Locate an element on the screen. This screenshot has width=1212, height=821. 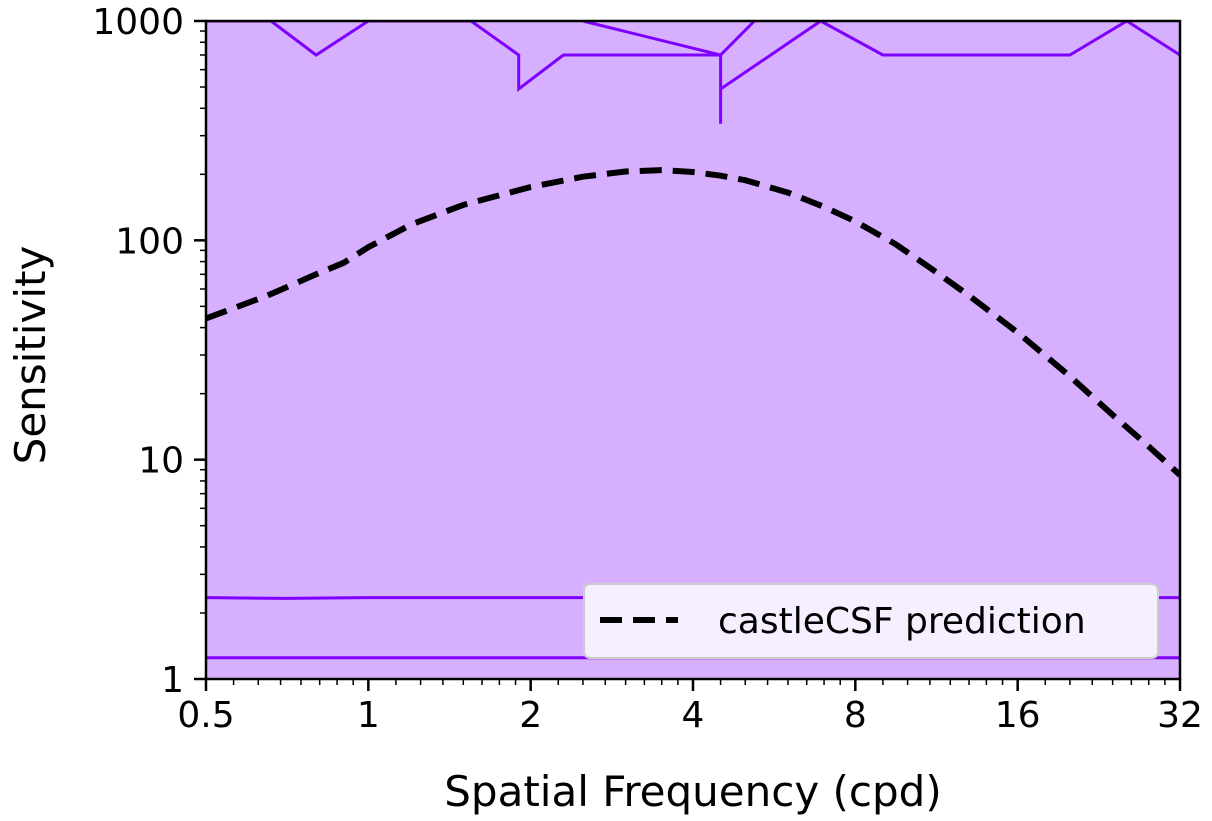
y-tick-label: 100 is located at coordinates (149, 241).